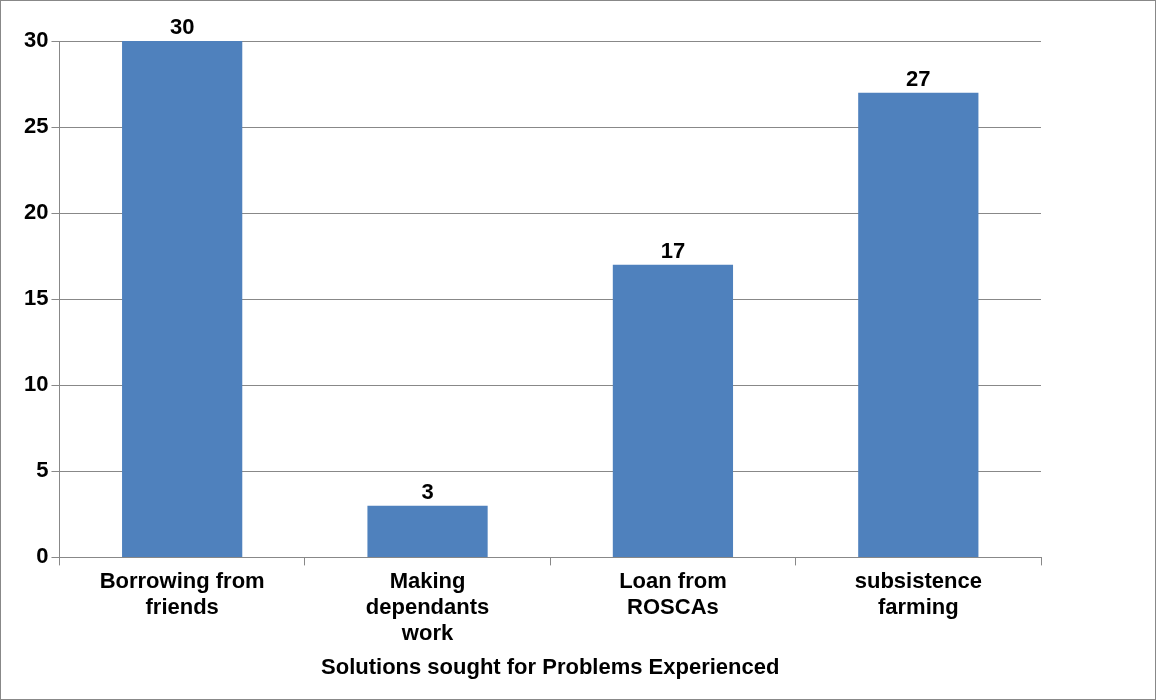 The image size is (1156, 700). What do you see at coordinates (427, 491) in the screenshot?
I see `data-label: 3` at bounding box center [427, 491].